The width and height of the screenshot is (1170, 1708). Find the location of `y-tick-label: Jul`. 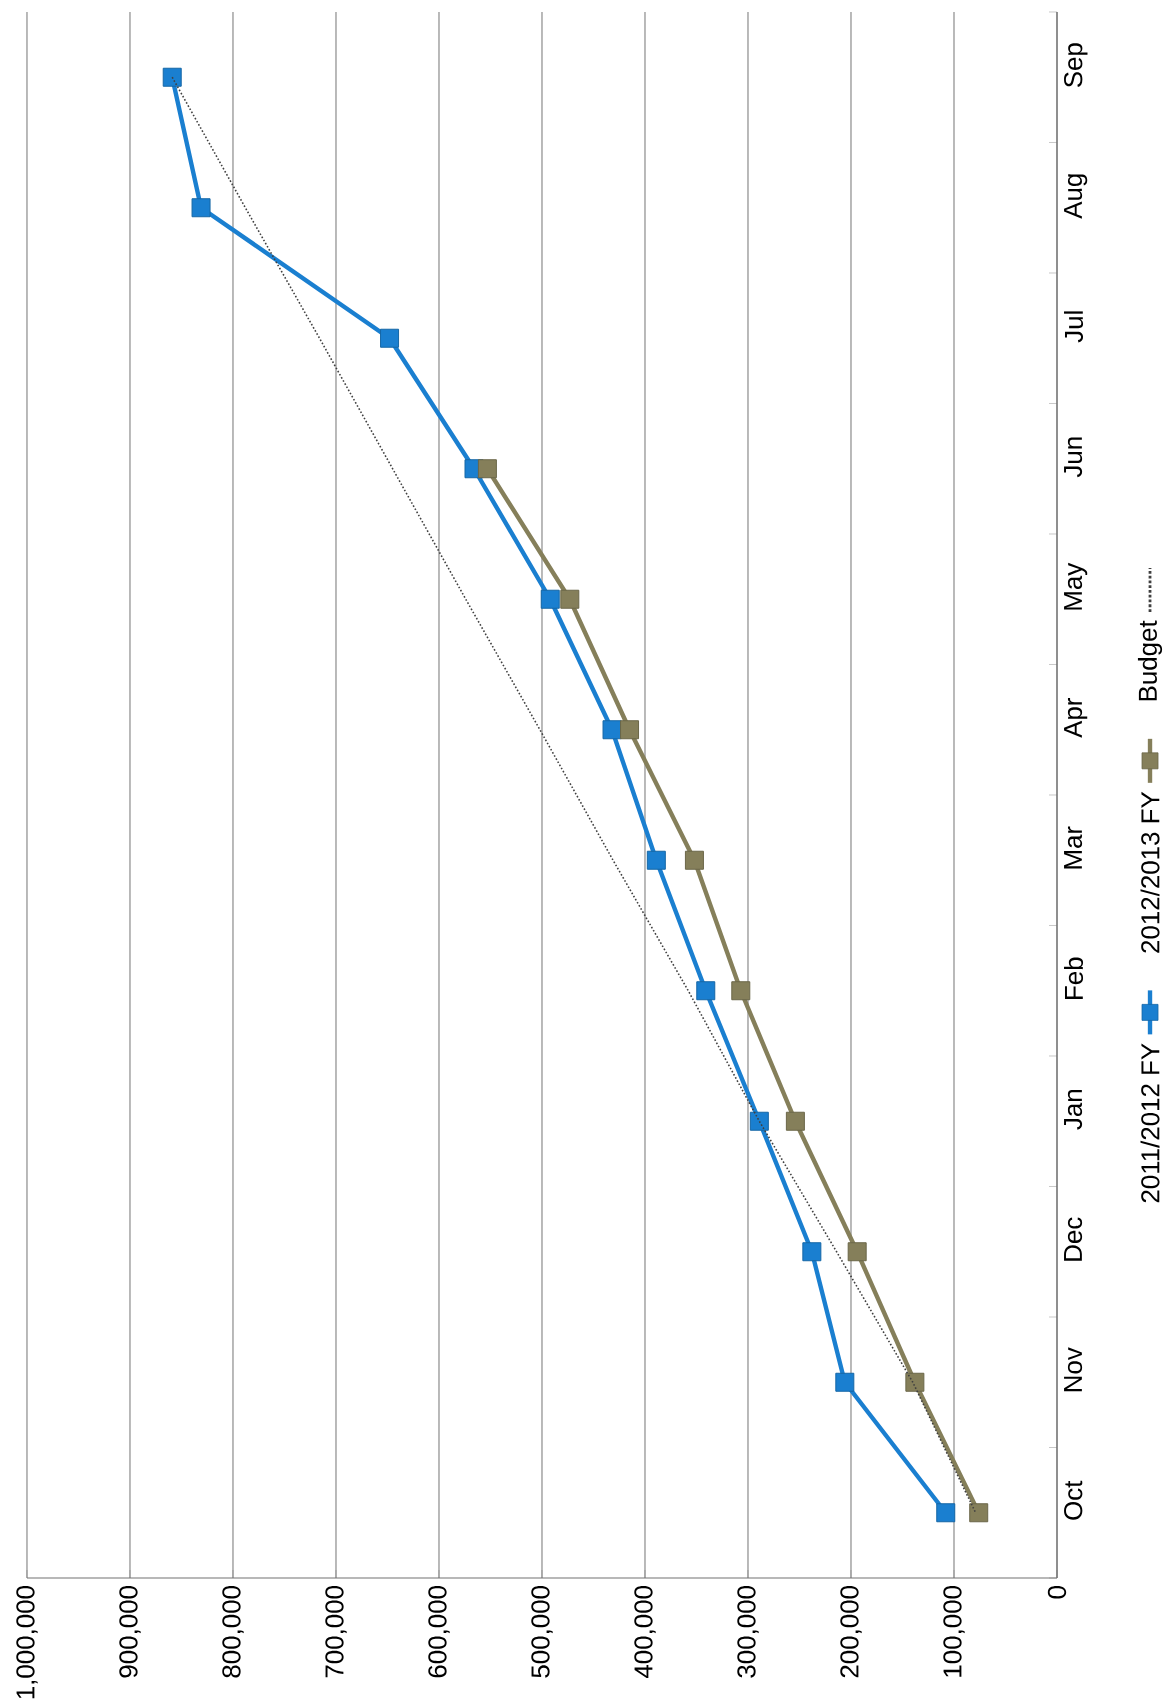

y-tick-label: Jul is located at coordinates (1074, 327).